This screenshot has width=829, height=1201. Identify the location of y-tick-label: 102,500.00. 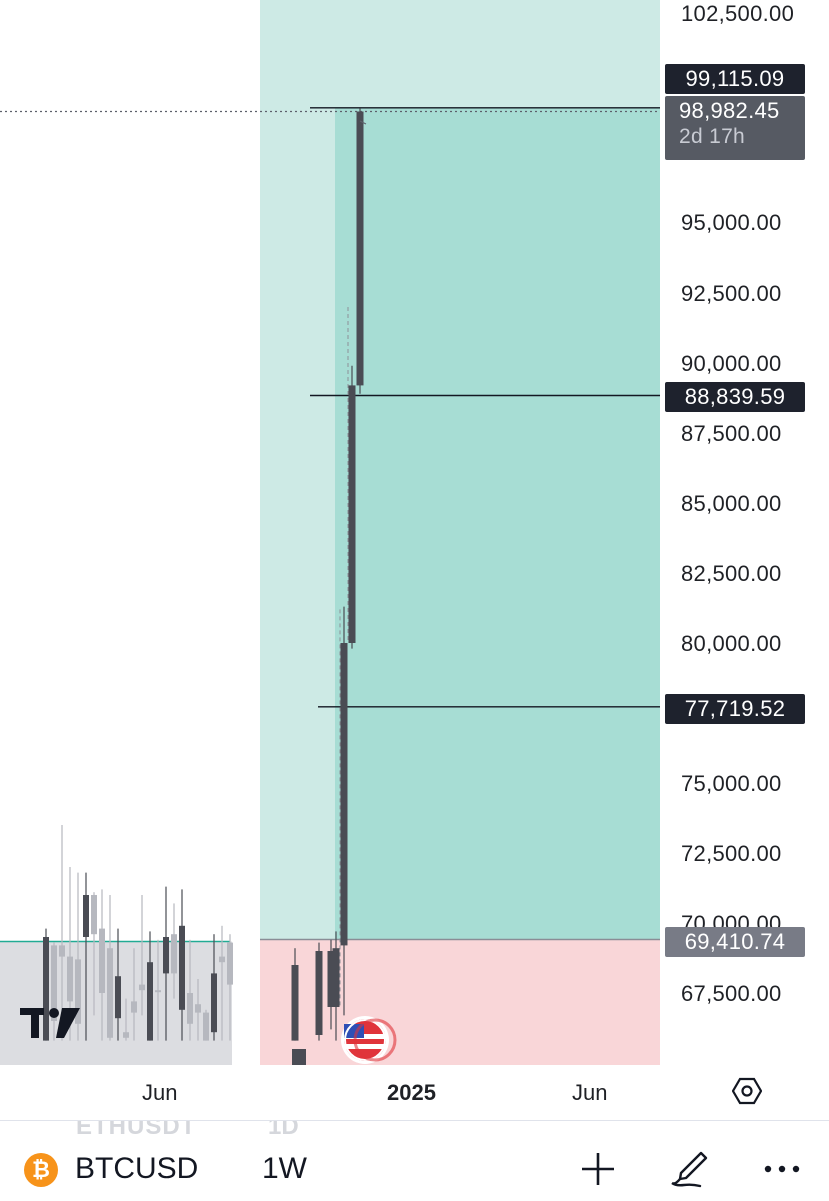
(738, 13).